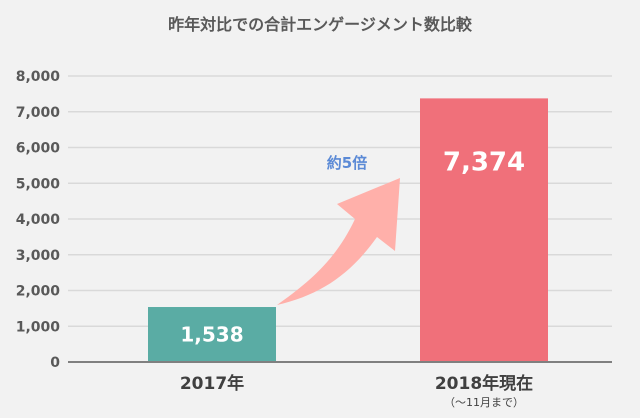 The image size is (640, 418). What do you see at coordinates (347, 163) in the screenshot?
I see `growth-annotation: 約5倍` at bounding box center [347, 163].